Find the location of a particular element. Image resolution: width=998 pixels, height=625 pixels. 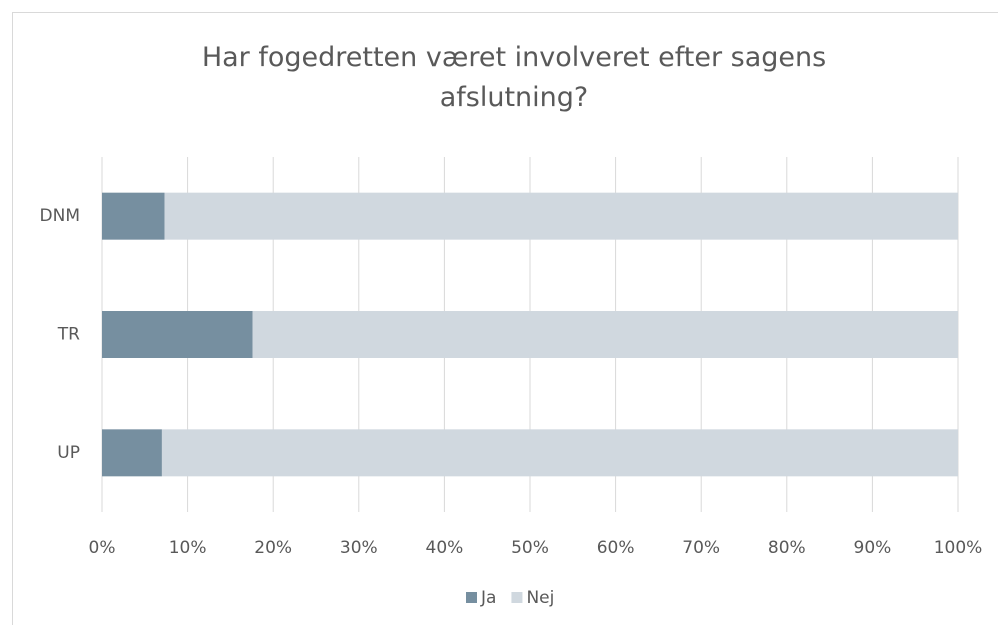

legend-label: Ja is located at coordinates (488, 598).